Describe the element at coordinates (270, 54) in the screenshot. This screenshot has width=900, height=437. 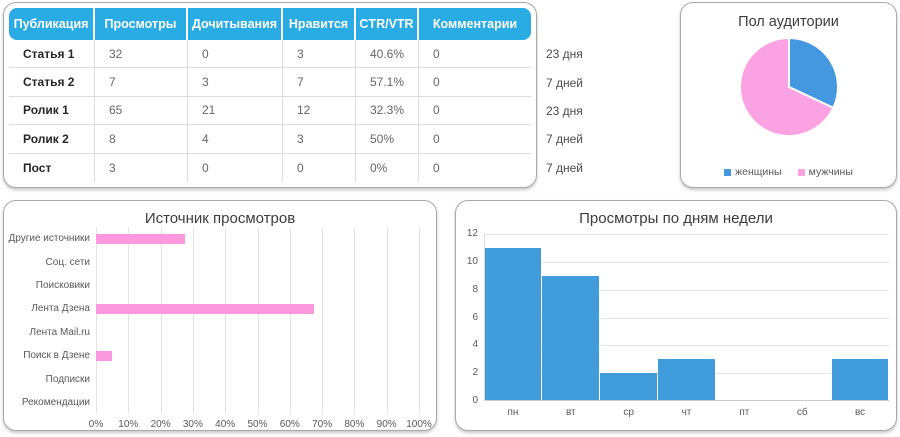
I see `table-row: Статья 1 32 0 3 40.6% 0` at that location.